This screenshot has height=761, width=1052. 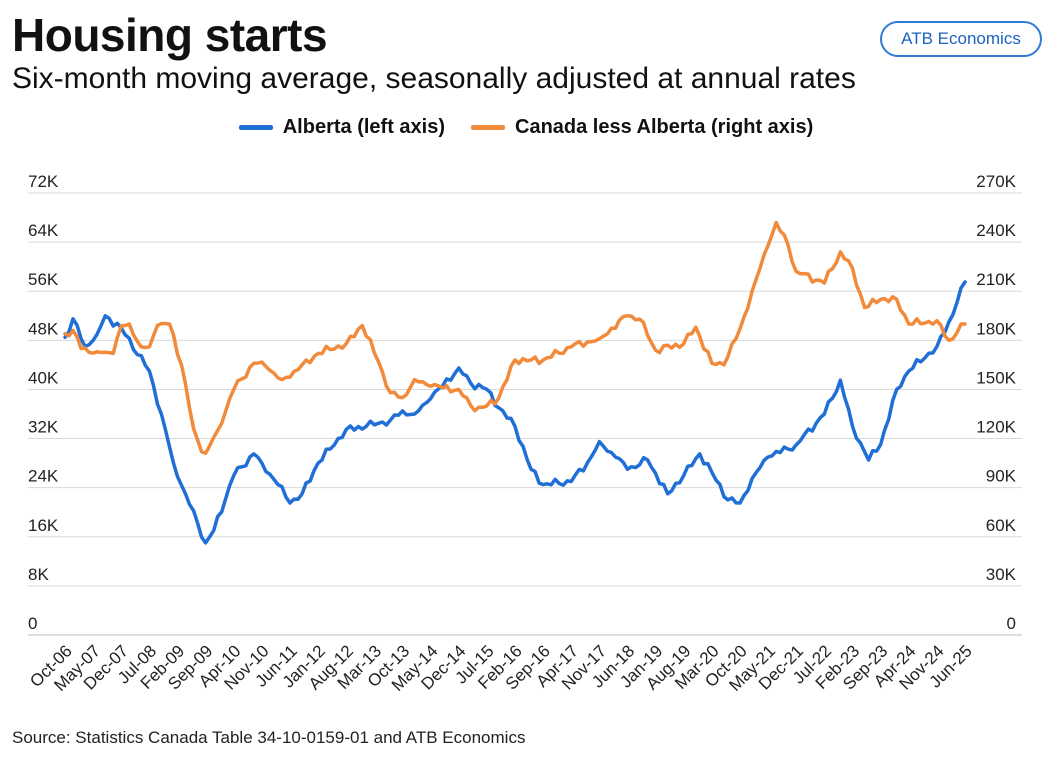 I want to click on y-right-tick-label: 210K, so click(x=996, y=279).